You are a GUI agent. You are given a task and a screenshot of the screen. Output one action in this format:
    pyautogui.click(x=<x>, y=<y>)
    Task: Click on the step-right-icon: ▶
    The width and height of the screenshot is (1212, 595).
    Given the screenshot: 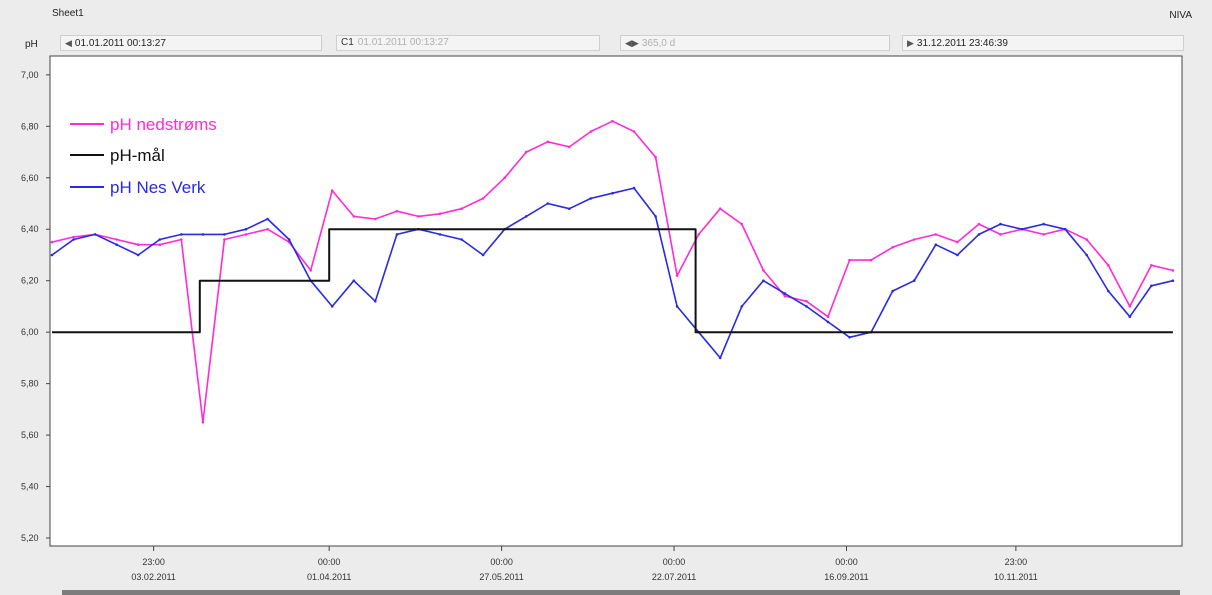 What is the action you would take?
    pyautogui.click(x=910, y=43)
    